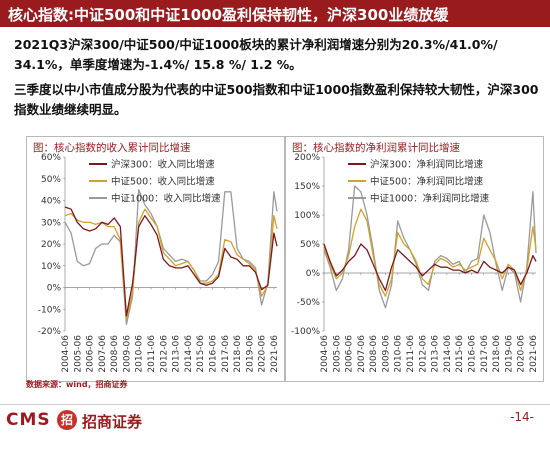 The height and width of the screenshot is (452, 550). What do you see at coordinates (307, 187) in the screenshot?
I see `y-tick-label: 150%` at bounding box center [307, 187].